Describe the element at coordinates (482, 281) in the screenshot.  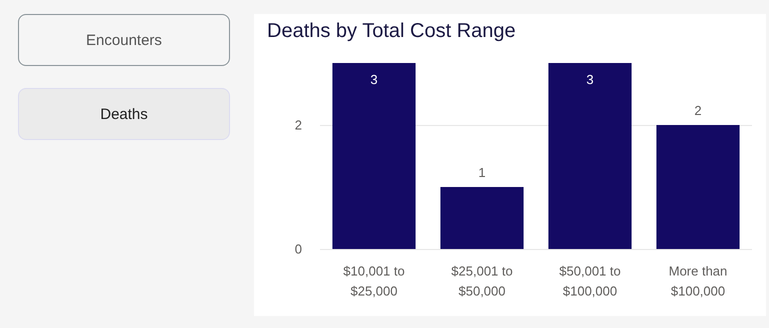
I see `x-tick-label: $25,001 to $50,000` at that location.